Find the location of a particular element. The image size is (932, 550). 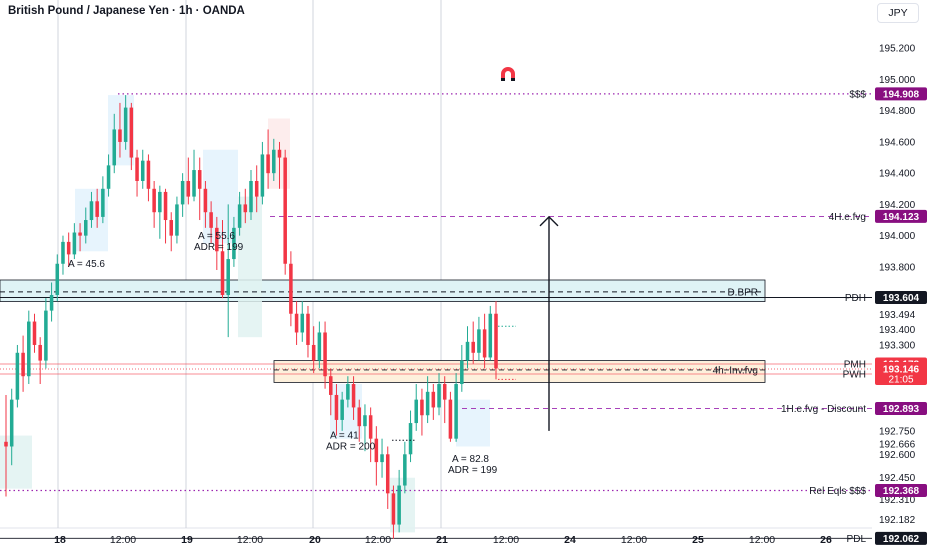

price-badge-text: 192.368 is located at coordinates (901, 491).